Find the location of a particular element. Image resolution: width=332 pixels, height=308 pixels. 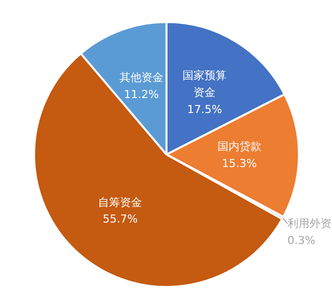

slice-label: 其他资金 is located at coordinates (141, 77).